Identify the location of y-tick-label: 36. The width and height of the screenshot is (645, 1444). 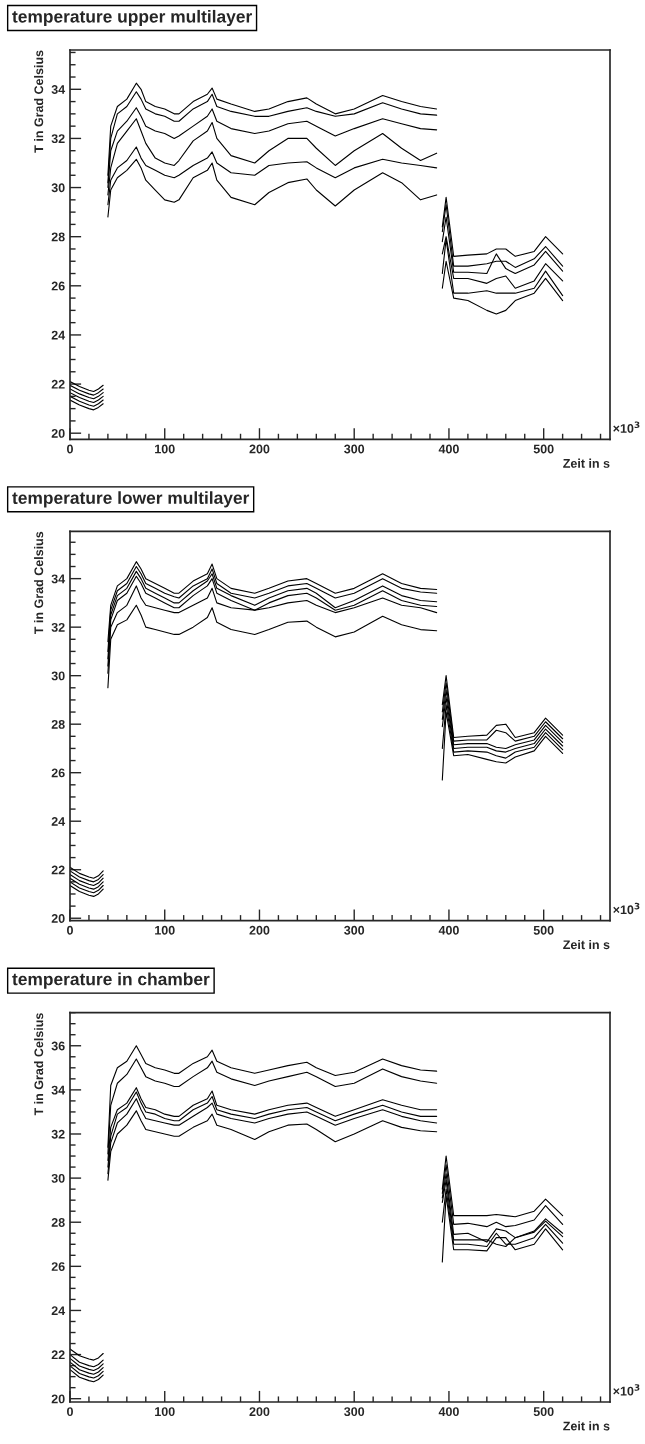
(58, 1046).